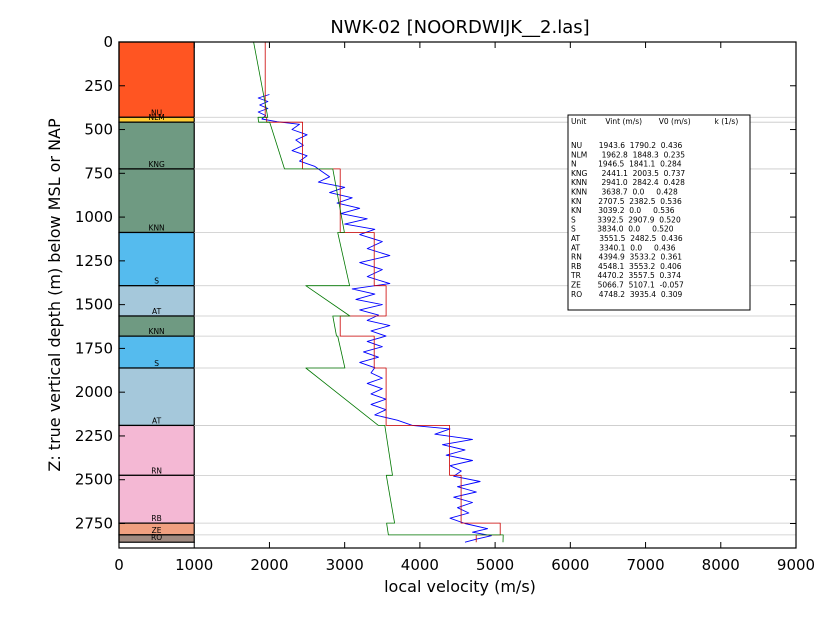 Image resolution: width=840 pixels, height=630 pixels. I want to click on x-tick-label: 1000, so click(194, 565).